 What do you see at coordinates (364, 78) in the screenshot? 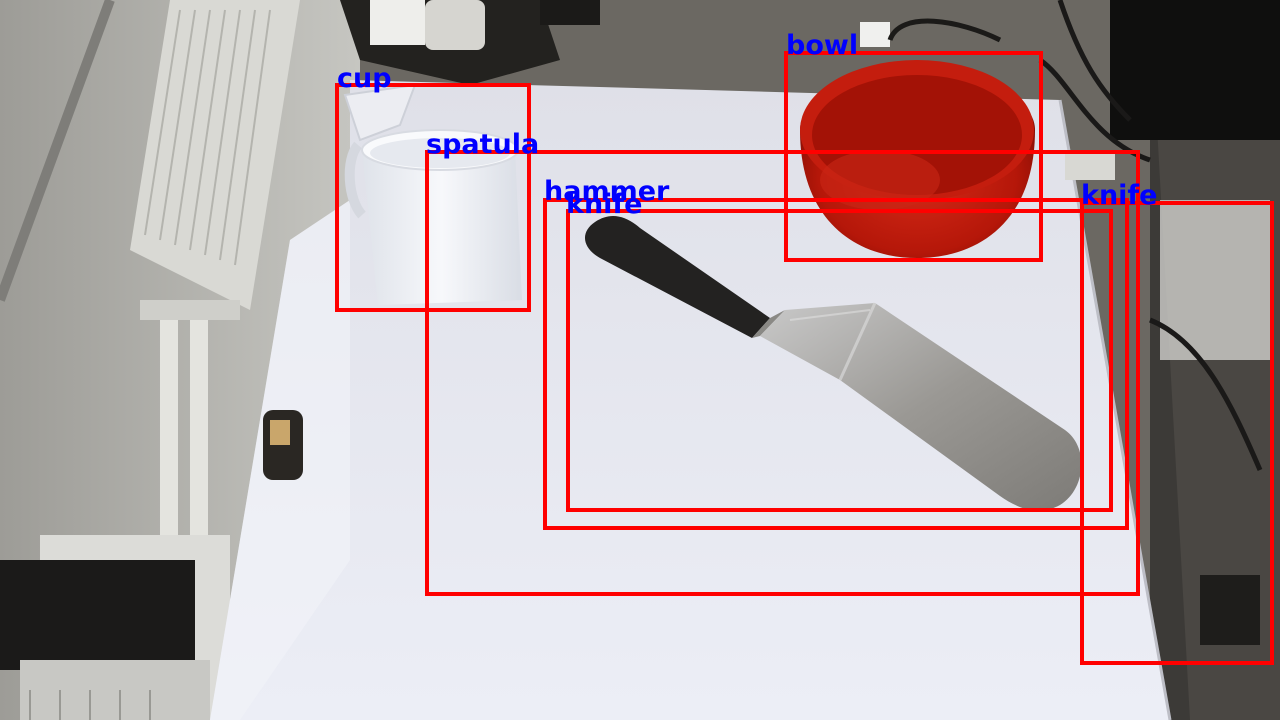
I see `cup-label: cup` at bounding box center [364, 78].